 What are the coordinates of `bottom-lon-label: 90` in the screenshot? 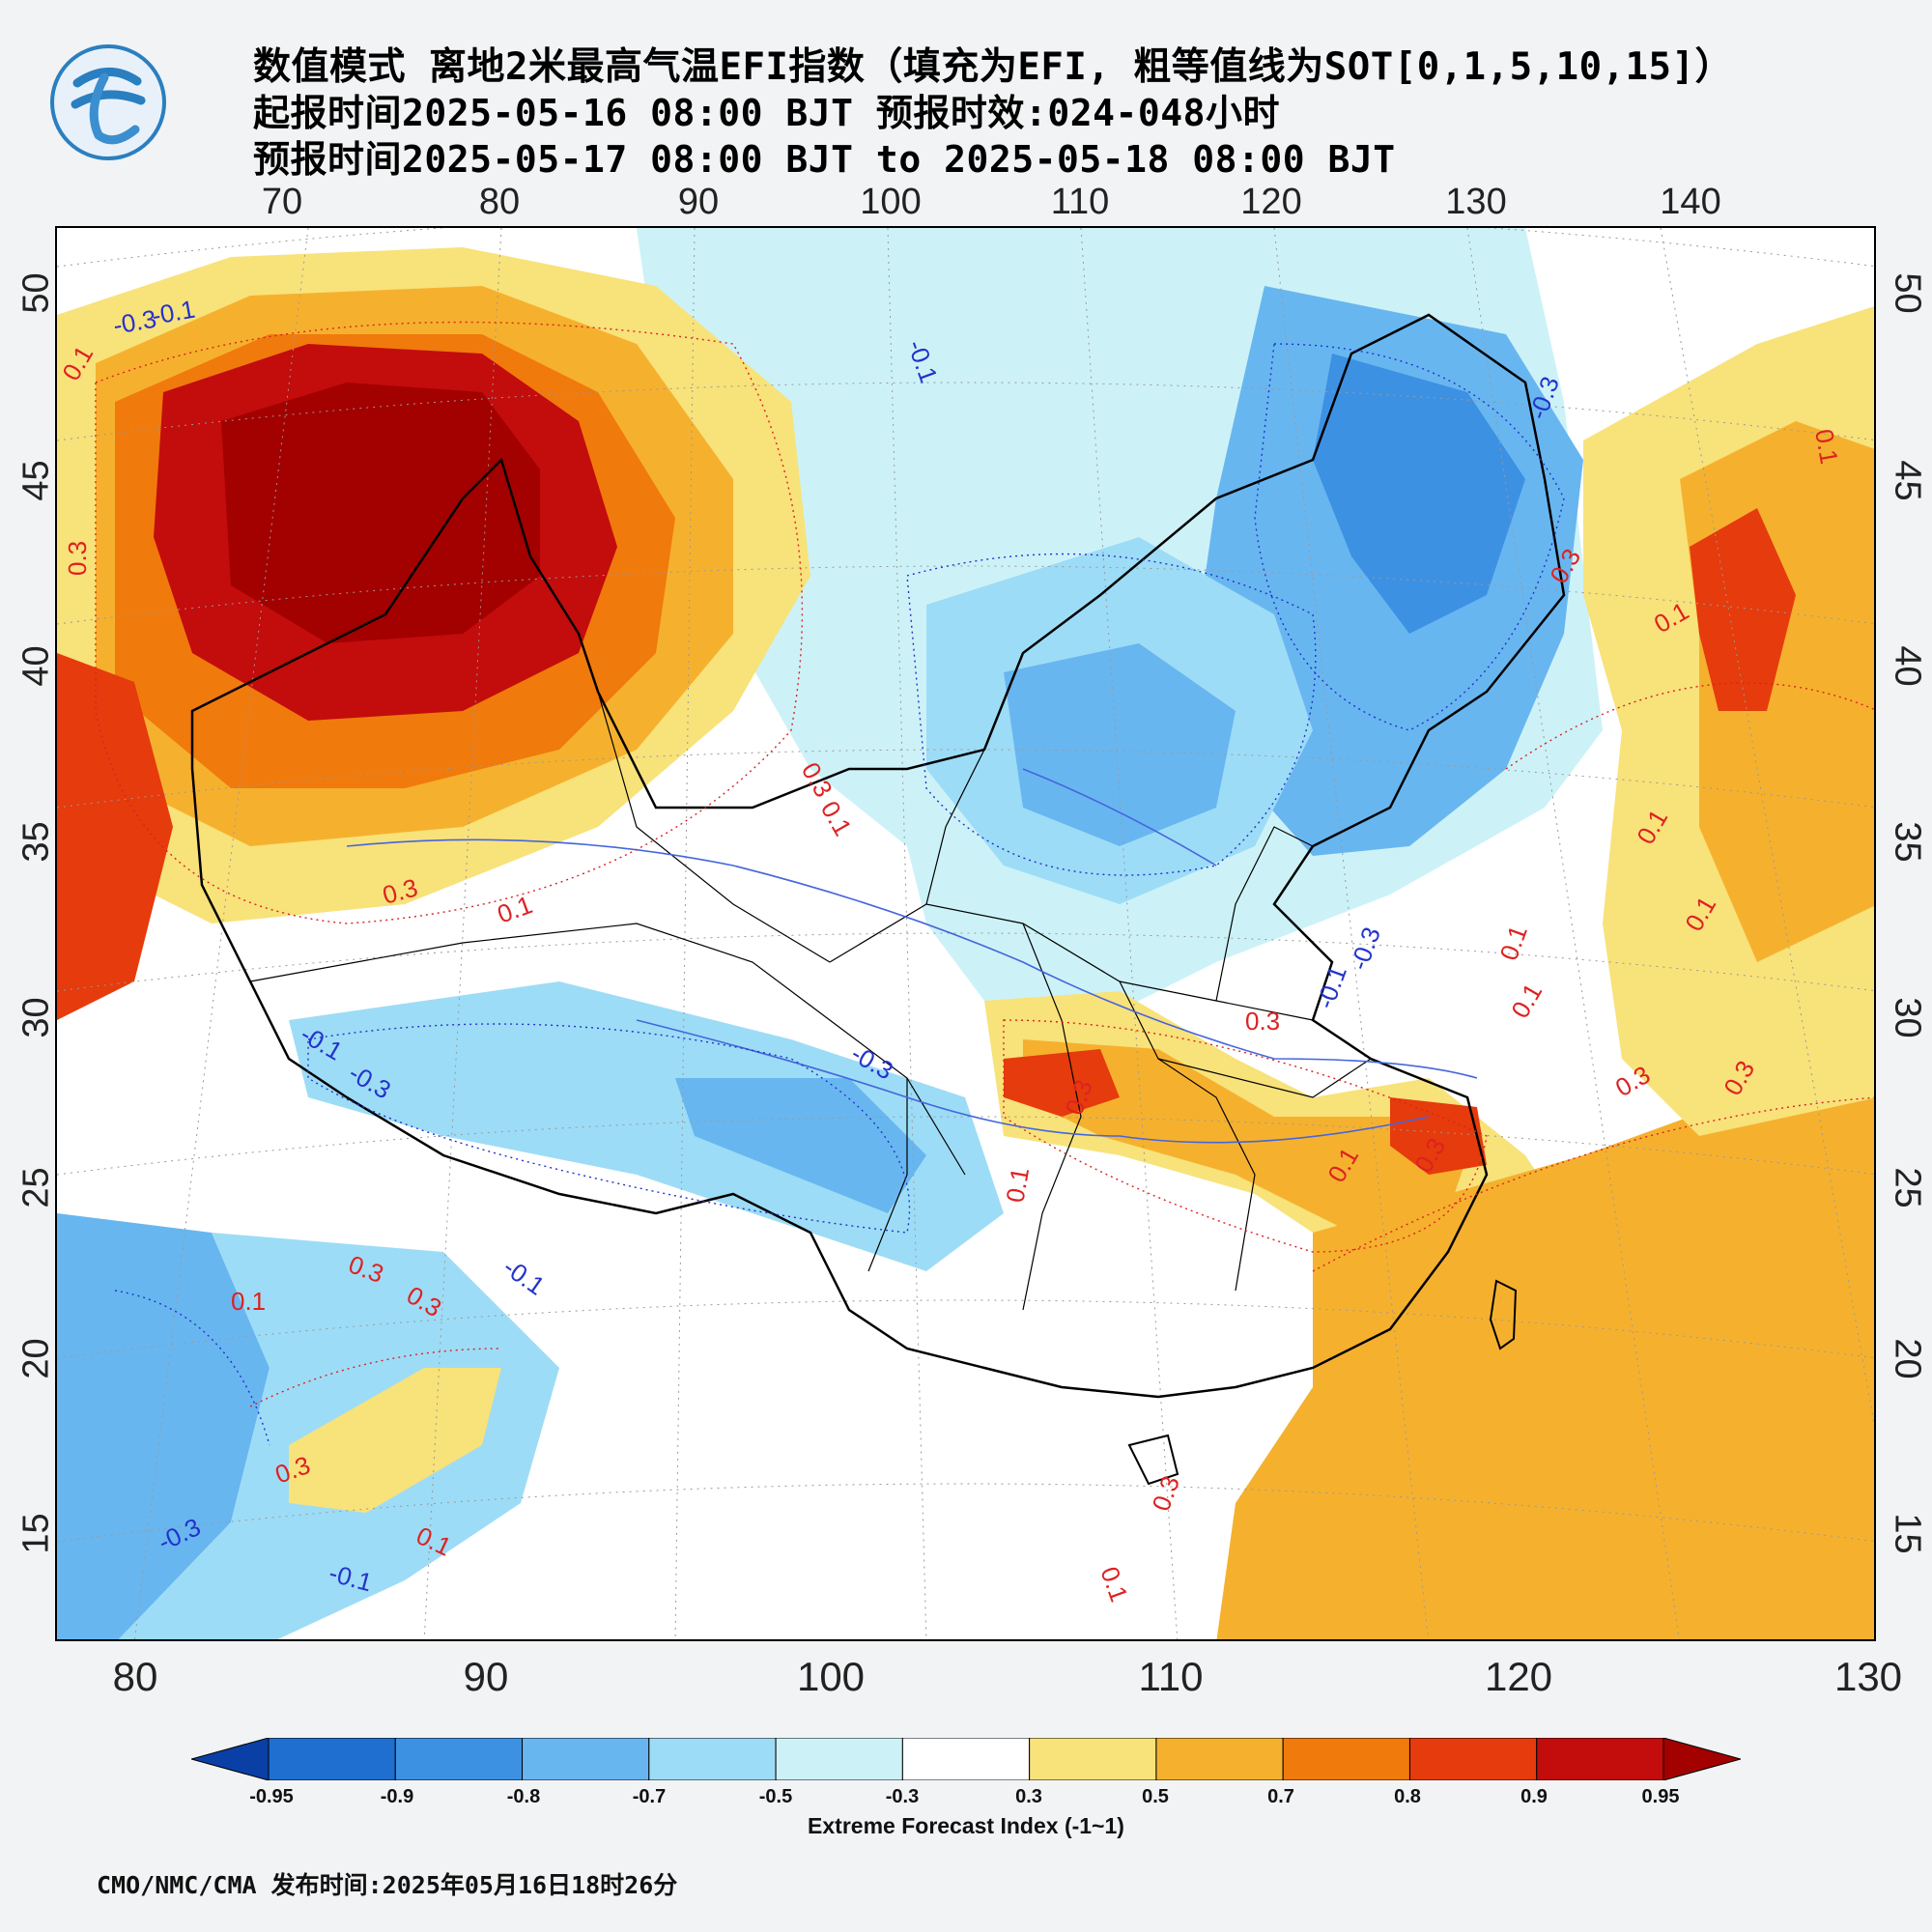 It's located at (486, 1676).